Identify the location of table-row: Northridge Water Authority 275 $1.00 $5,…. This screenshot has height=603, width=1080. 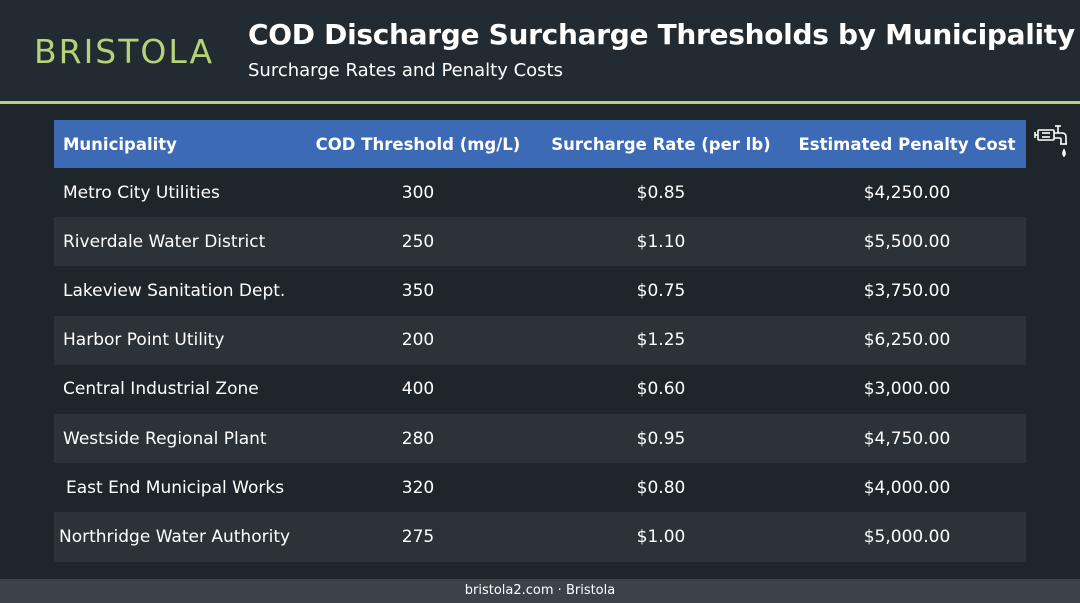
(540, 537).